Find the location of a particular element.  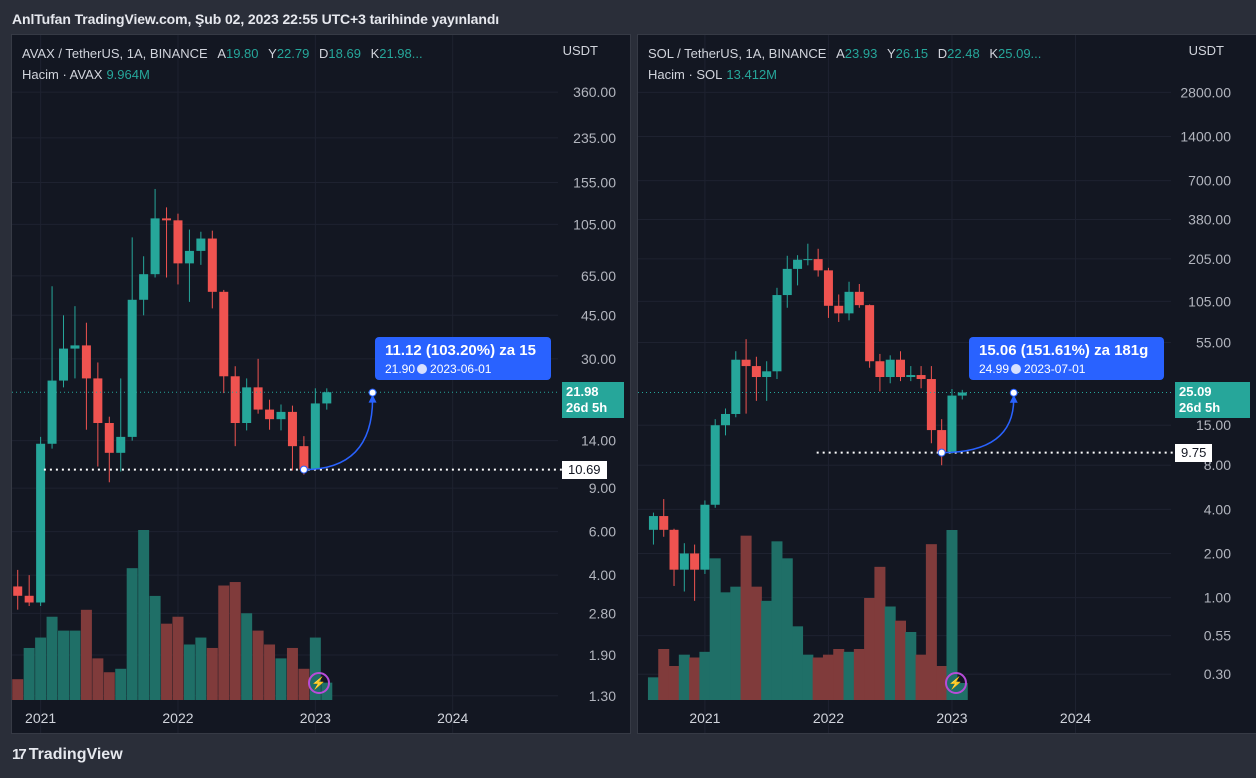

y-tick-label: 45.00 is located at coordinates (598, 315).